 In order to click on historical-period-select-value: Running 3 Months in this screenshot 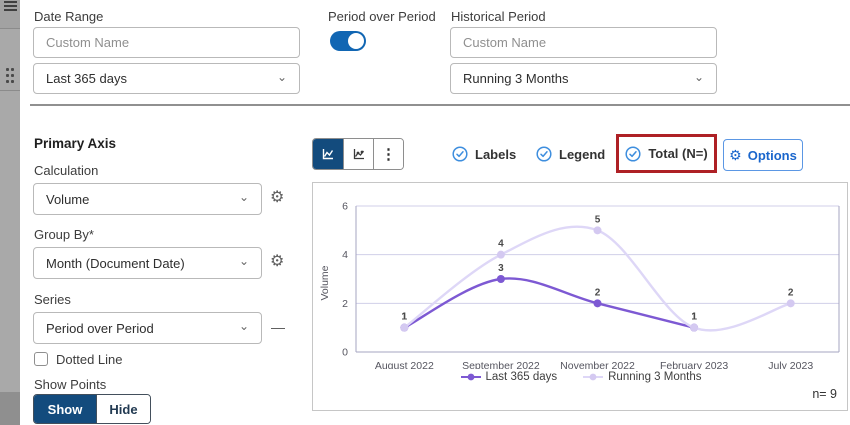, I will do `click(516, 78)`.